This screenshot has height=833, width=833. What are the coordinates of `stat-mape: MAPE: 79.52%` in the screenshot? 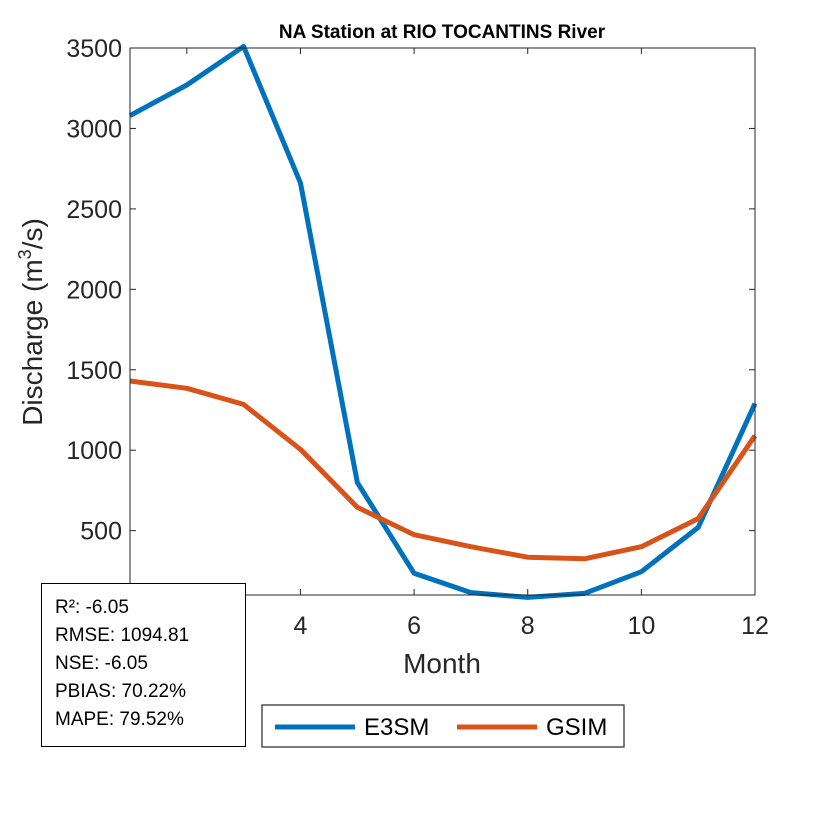 It's located at (119, 719).